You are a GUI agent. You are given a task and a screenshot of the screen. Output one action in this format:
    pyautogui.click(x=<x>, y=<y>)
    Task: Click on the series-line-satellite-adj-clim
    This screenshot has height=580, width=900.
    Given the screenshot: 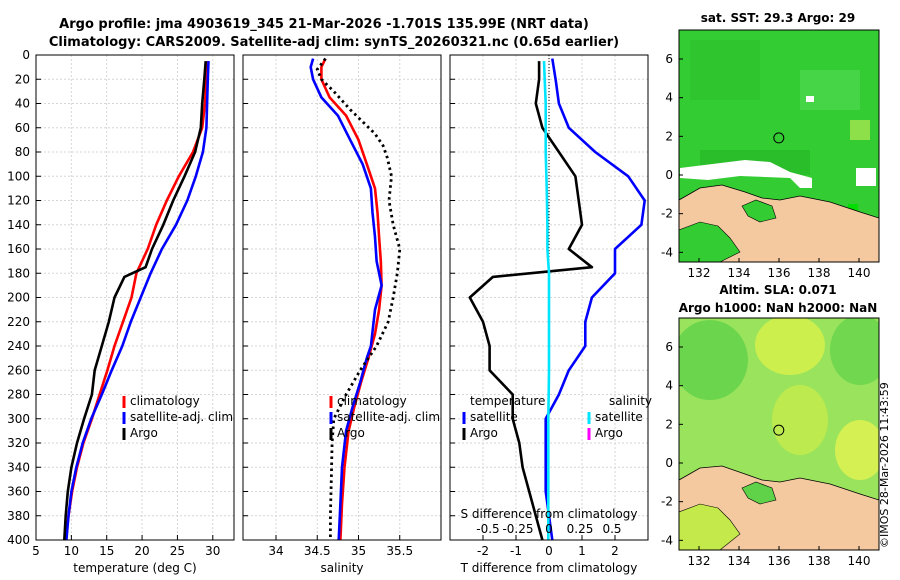 What is the action you would take?
    pyautogui.click(x=346, y=299)
    